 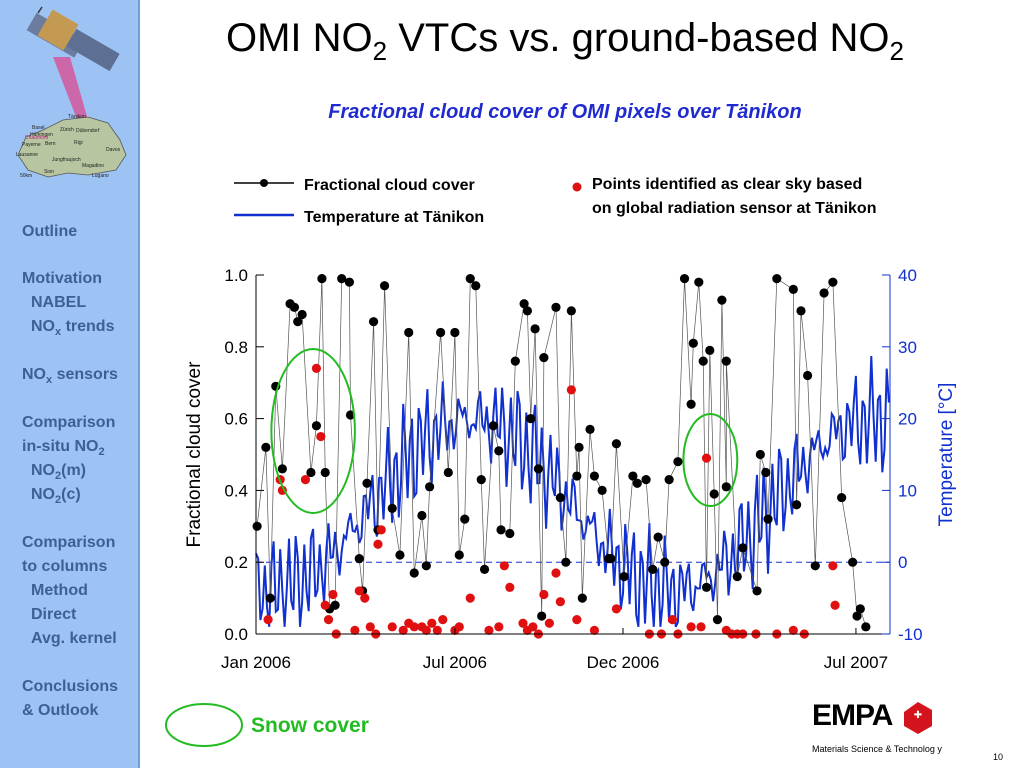 What do you see at coordinates (59, 590) in the screenshot?
I see `sidebar-item-11: Method` at bounding box center [59, 590].